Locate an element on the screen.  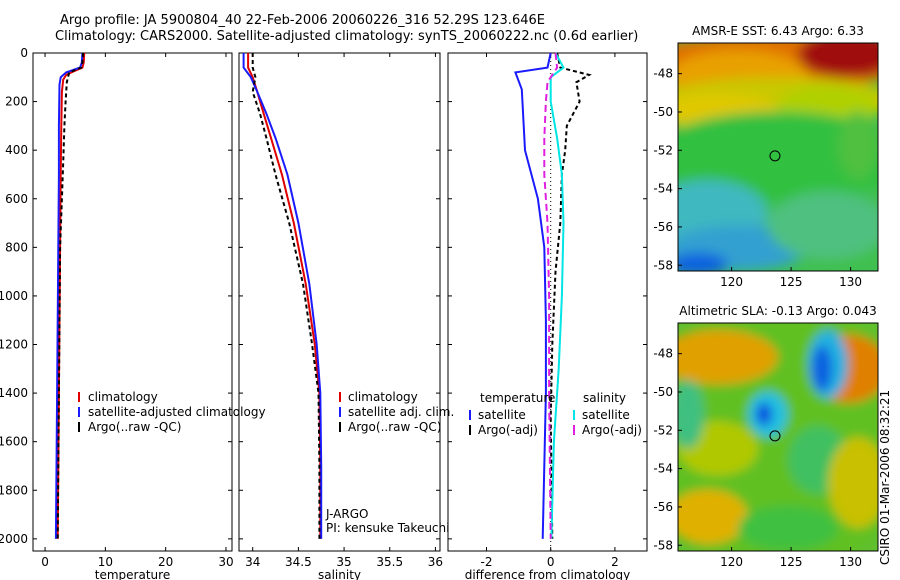
sst-map-frame is located at coordinates (778, 157).